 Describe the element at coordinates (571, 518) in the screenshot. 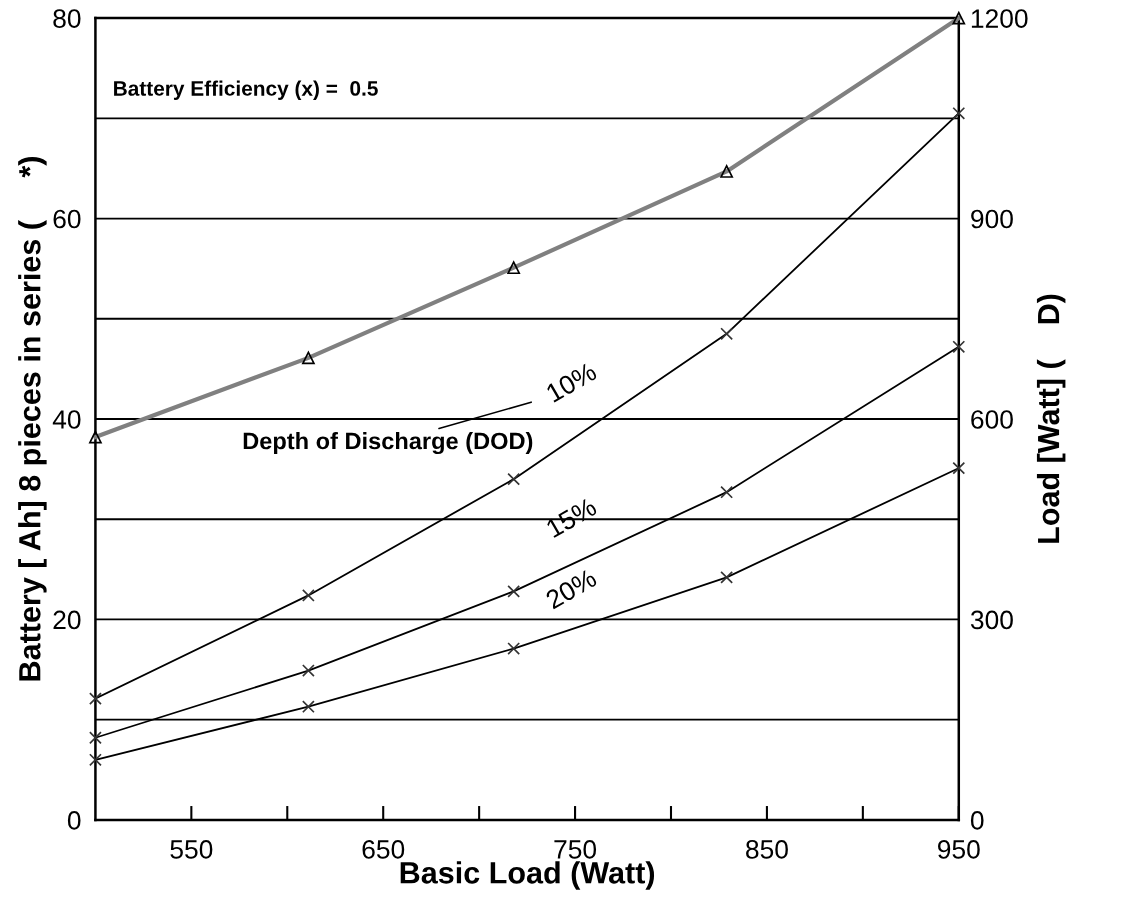

I see `text: 15%` at that location.